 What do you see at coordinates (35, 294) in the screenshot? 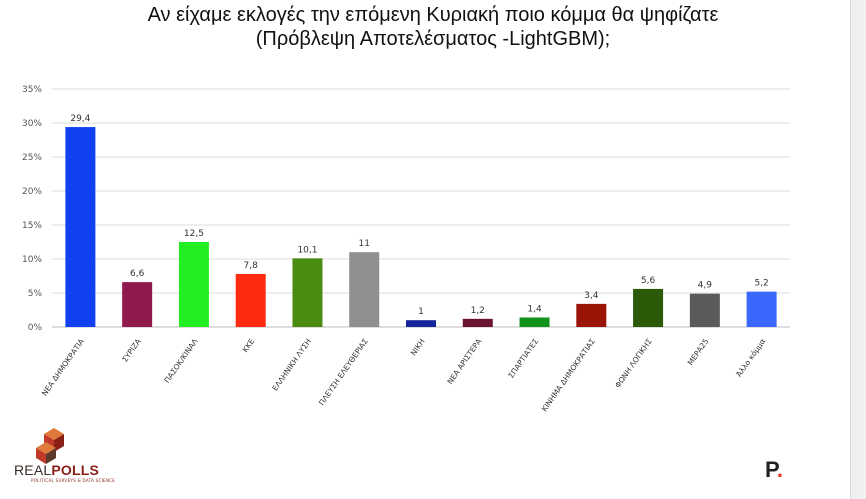
I see `y-tick-label: 5%` at bounding box center [35, 294].